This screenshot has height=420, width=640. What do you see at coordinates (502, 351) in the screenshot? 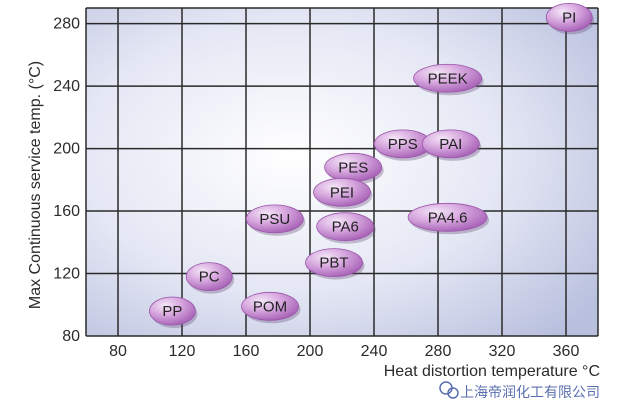
I see `x-tick-label: 320` at bounding box center [502, 351].